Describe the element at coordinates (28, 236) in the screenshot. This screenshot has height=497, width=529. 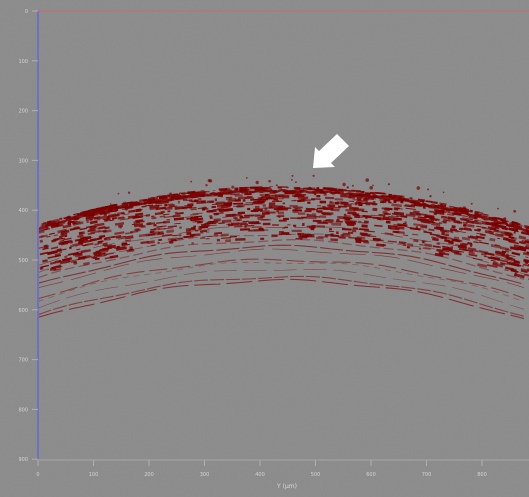
I see `y-axis-ticks: 0 100 200 300 400 500 600 700 800 900` at that location.